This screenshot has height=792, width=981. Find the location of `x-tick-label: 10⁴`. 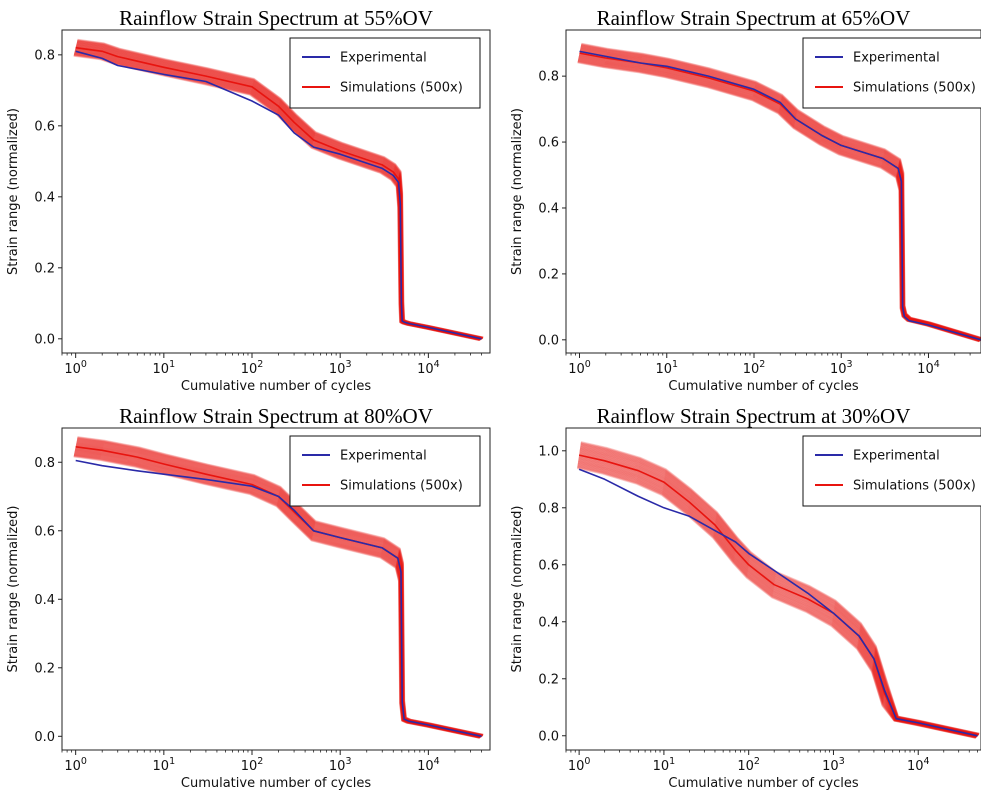

x-tick-label: 10⁴ is located at coordinates (428, 368).